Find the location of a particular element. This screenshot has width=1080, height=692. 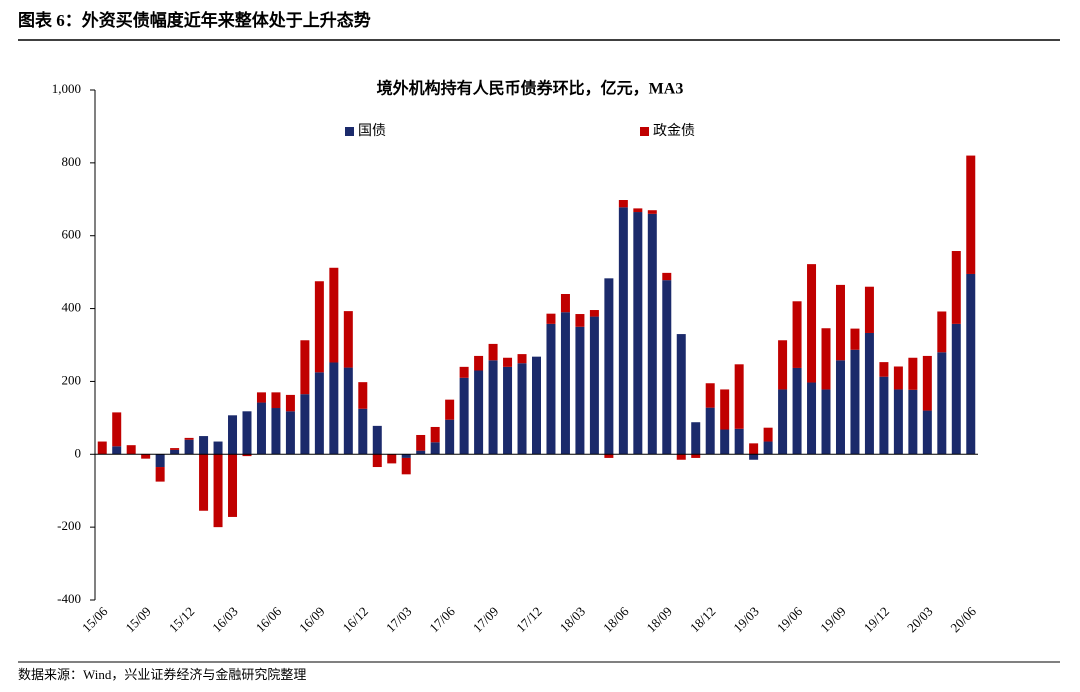

y-tick-label: -400 is located at coordinates (69, 598).